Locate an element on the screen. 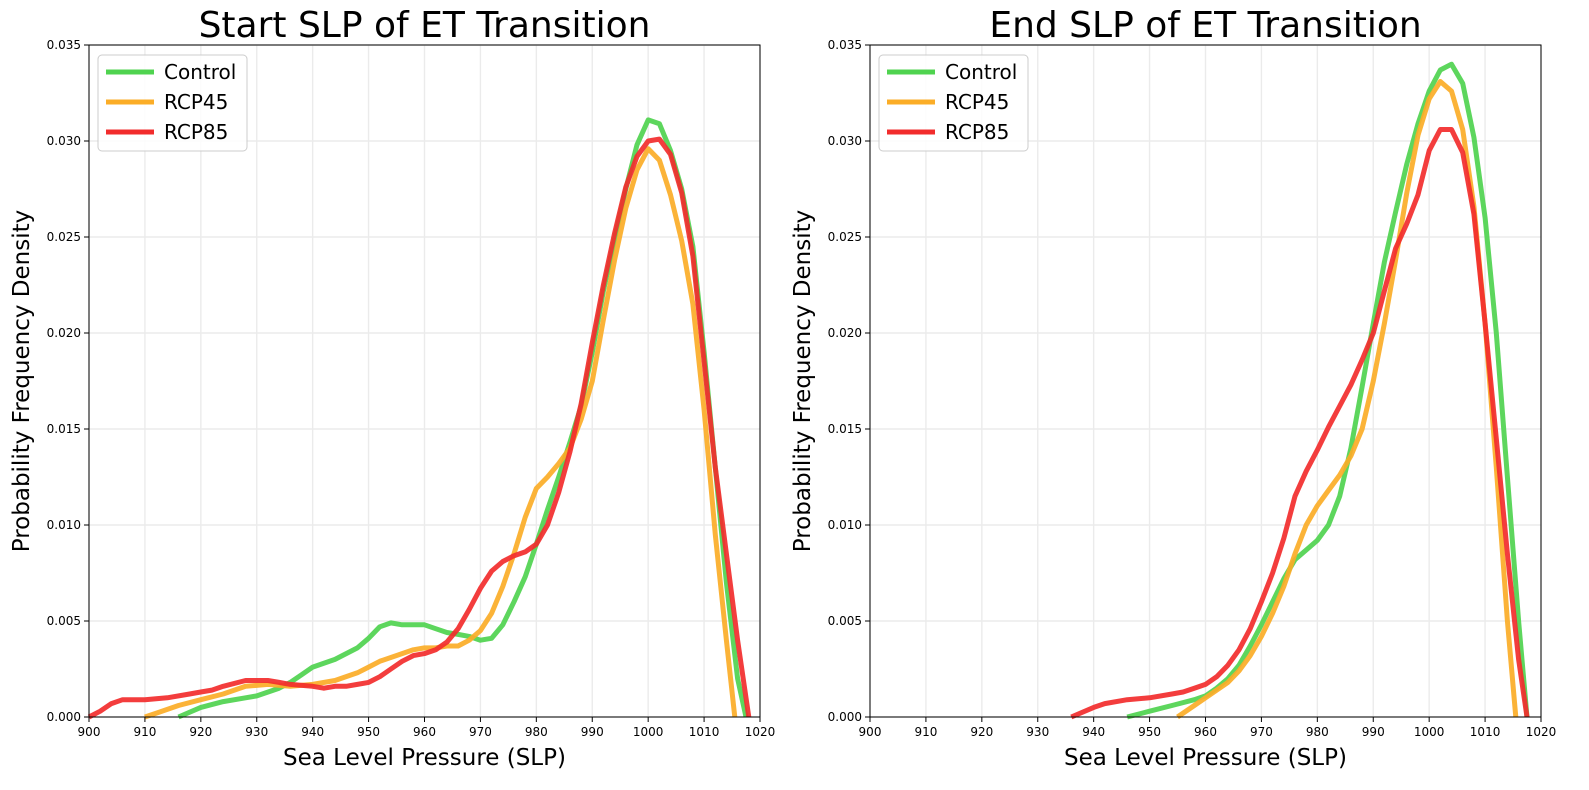  chart-title: End SLP of ET Transition is located at coordinates (1205, 25).